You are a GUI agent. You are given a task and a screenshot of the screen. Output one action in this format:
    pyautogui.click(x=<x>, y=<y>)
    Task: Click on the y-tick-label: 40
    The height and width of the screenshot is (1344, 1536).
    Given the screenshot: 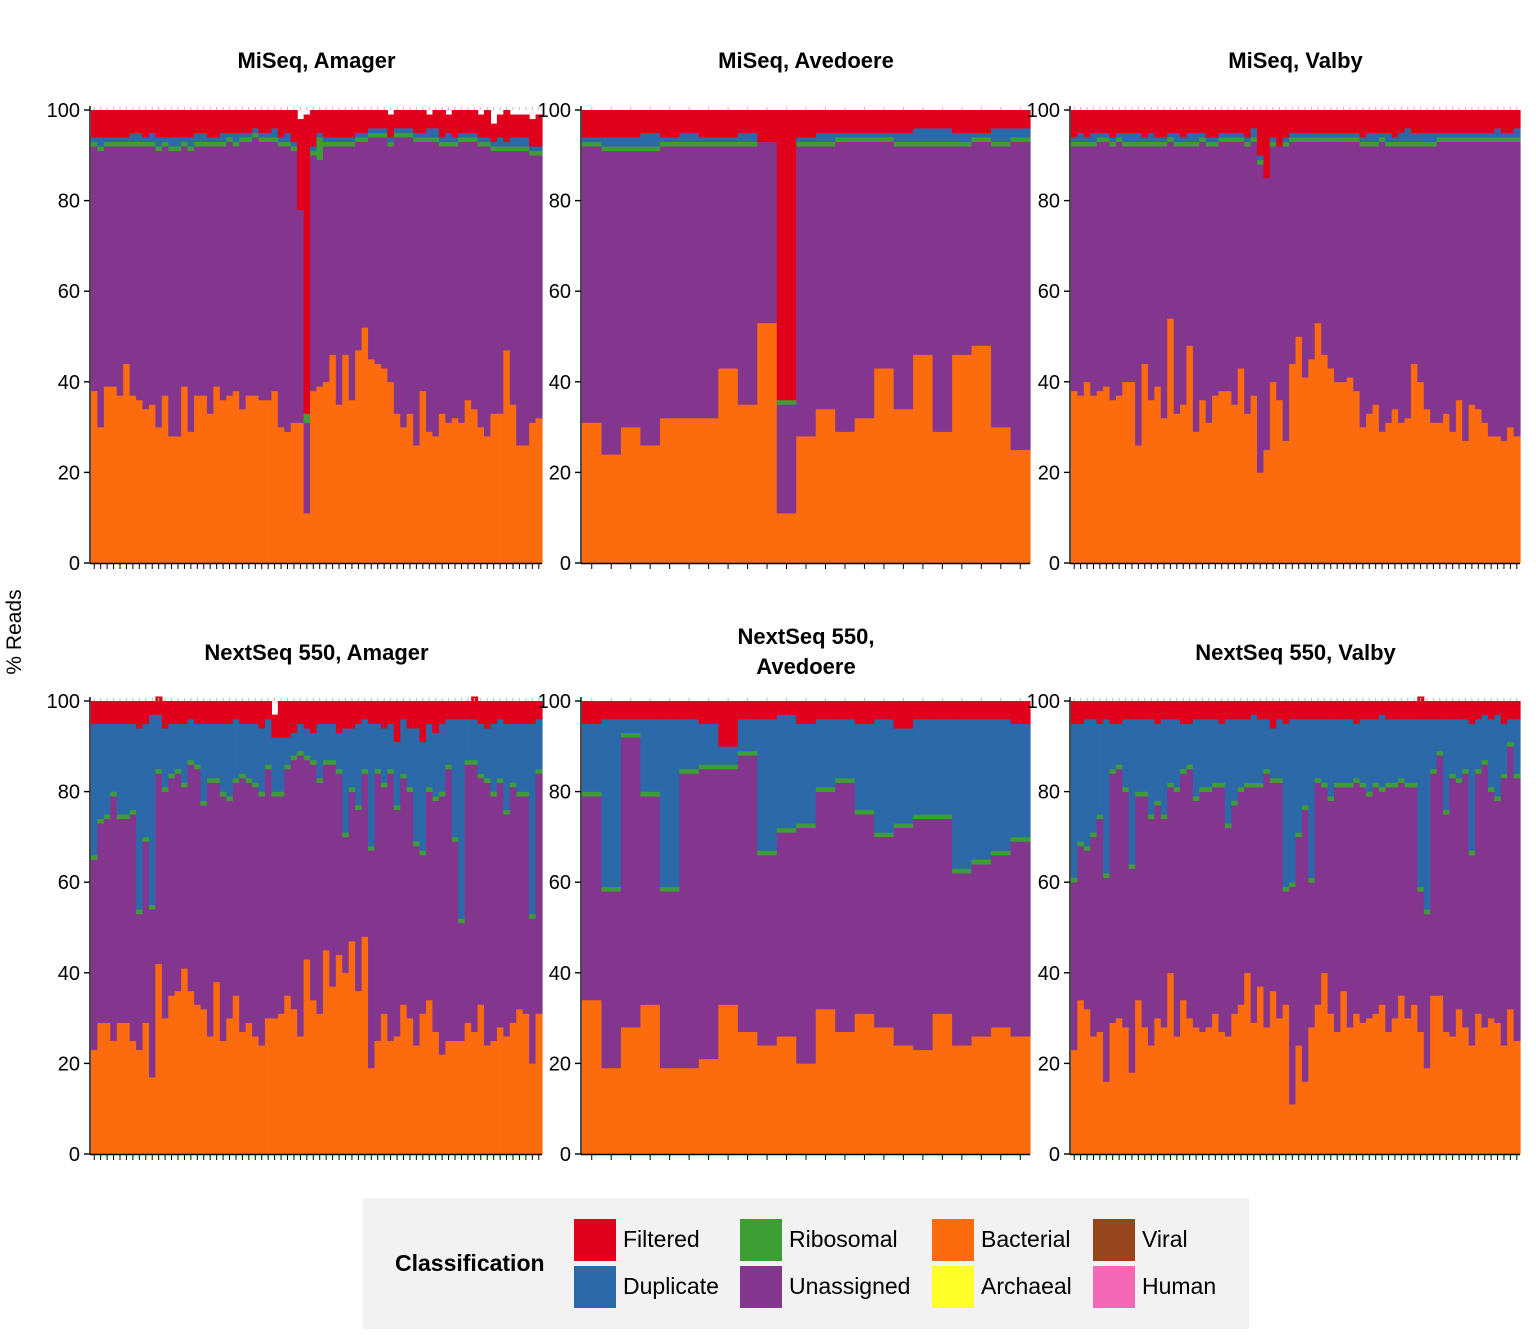 What is the action you would take?
    pyautogui.click(x=560, y=383)
    